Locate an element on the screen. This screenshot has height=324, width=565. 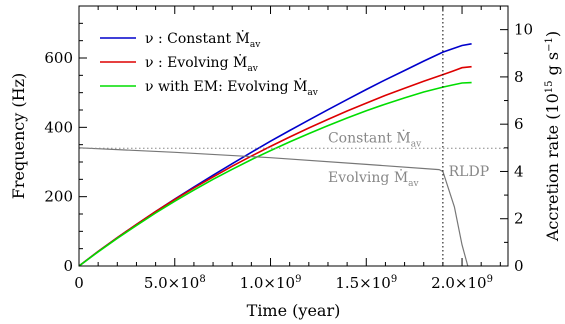
x-tick-label-2: 1.0×109 is located at coordinates (271, 283).